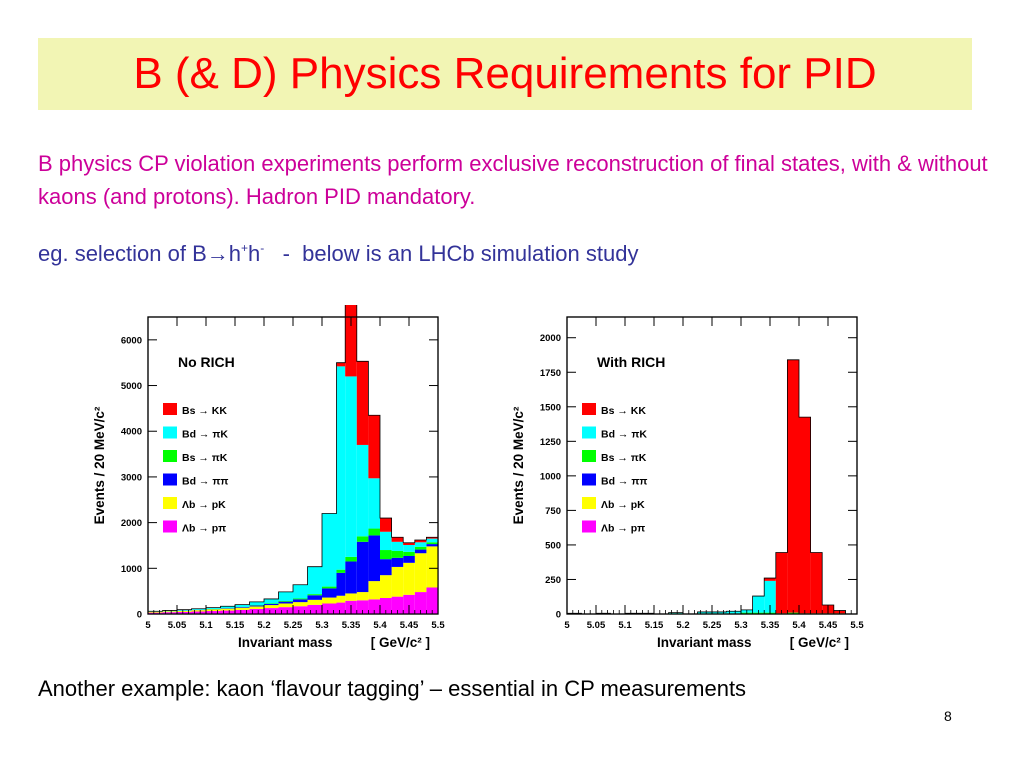 This screenshot has width=1024, height=768. What do you see at coordinates (293, 459) in the screenshot?
I see `histogram-total-outline` at bounding box center [293, 459].